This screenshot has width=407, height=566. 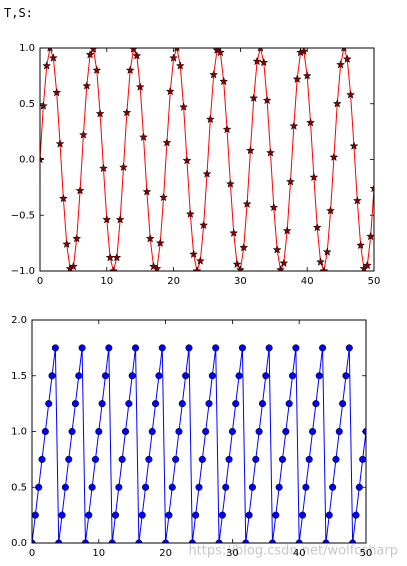 What do you see at coordinates (98, 553) in the screenshot?
I see `x-tick-label: 10` at bounding box center [98, 553].